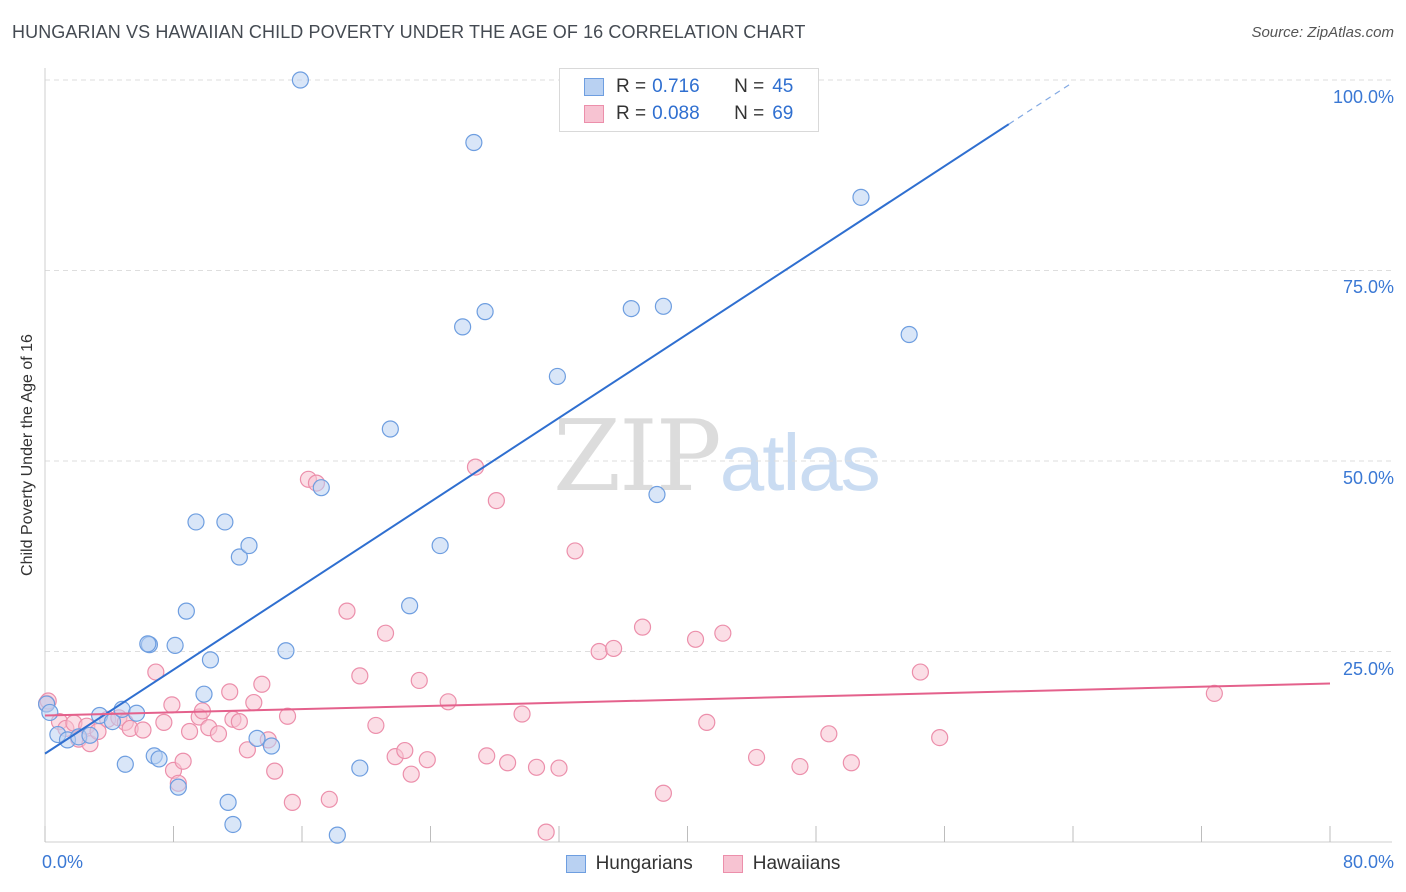  Describe the element at coordinates (717, 457) in the screenshot. I see `watermark: ZIPatlas` at that location.